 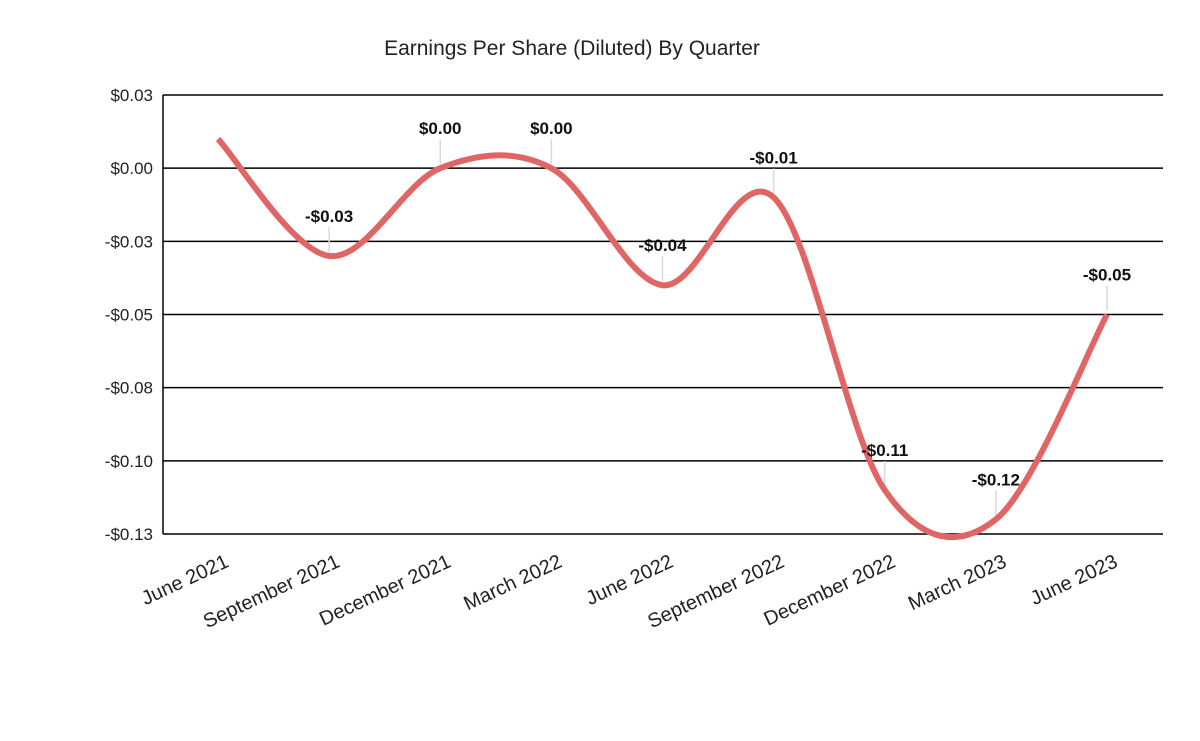 What do you see at coordinates (884, 450) in the screenshot?
I see `data-label: -$0.11` at bounding box center [884, 450].